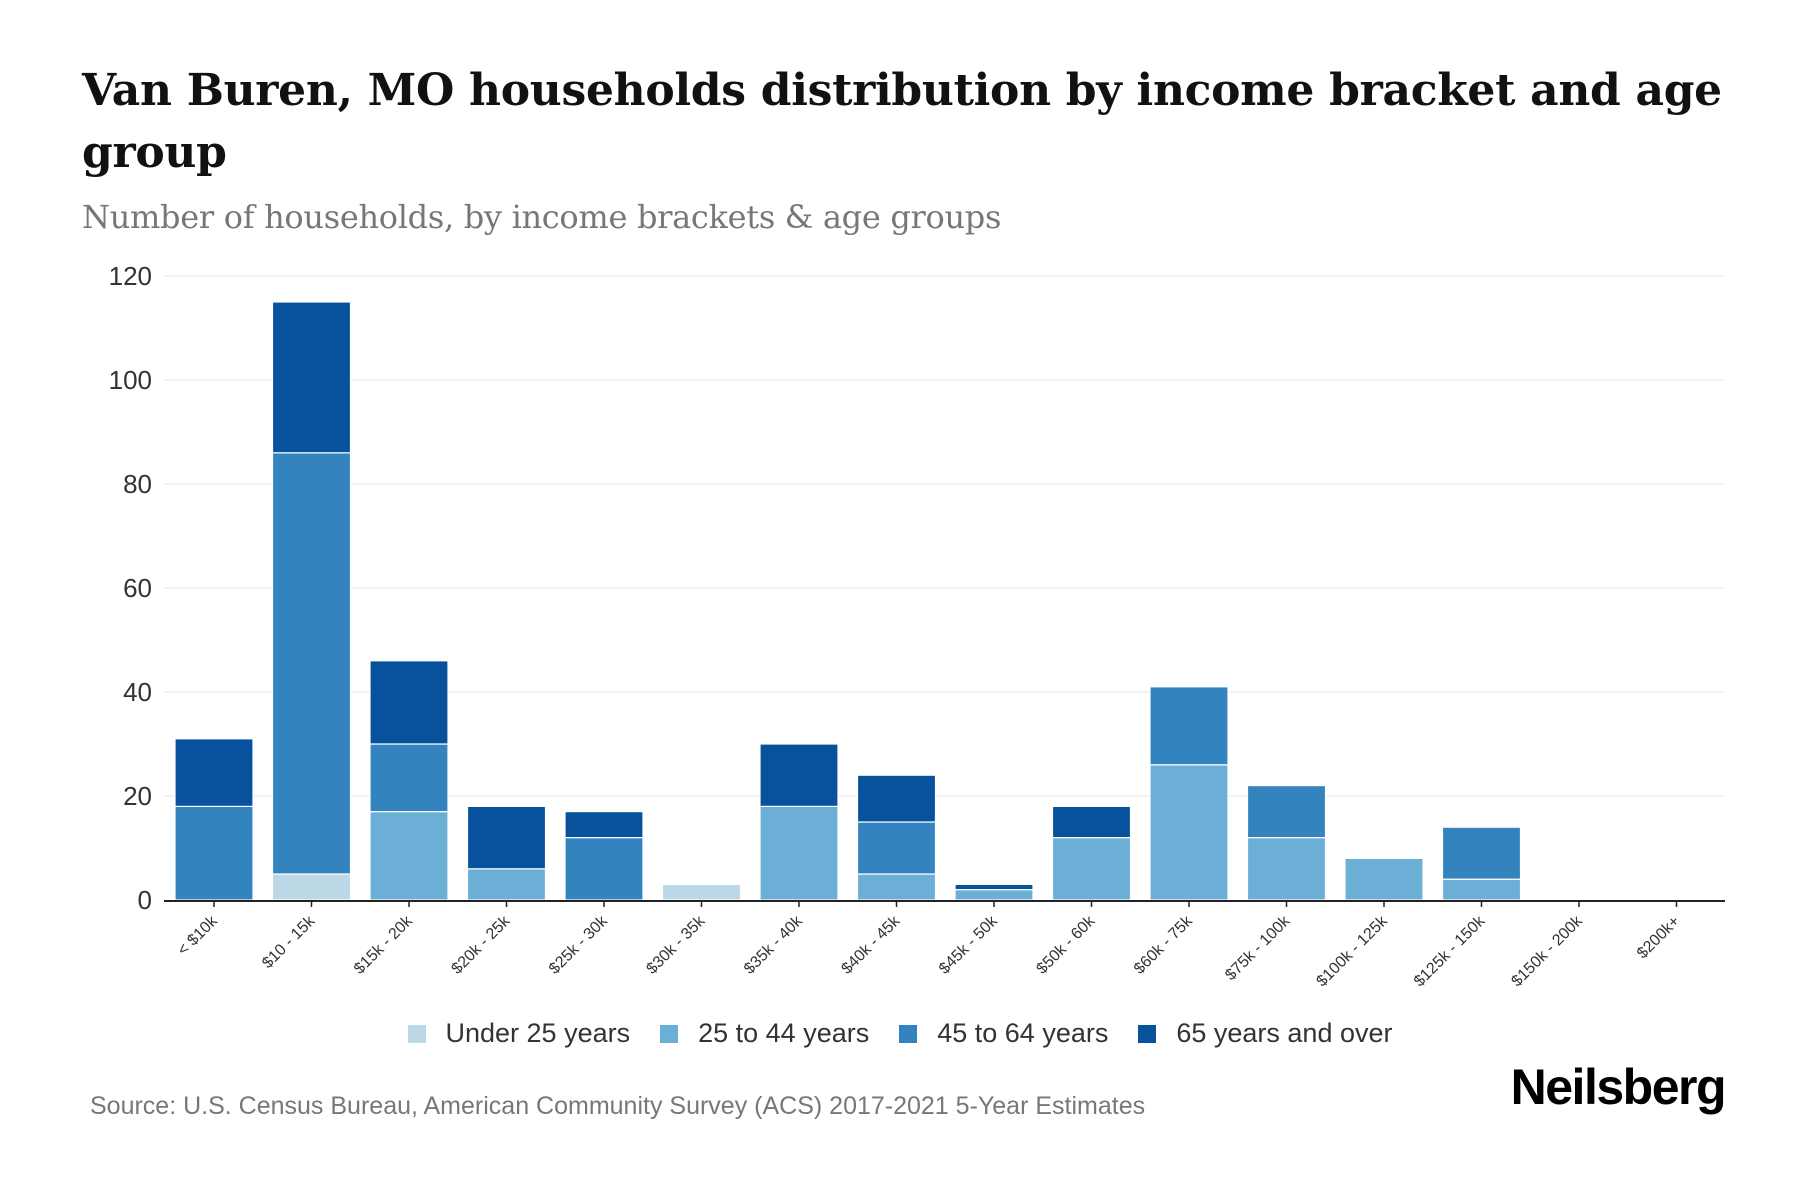 This screenshot has width=1800, height=1200. I want to click on x-tick-label: $10 - 15k, so click(289, 942).